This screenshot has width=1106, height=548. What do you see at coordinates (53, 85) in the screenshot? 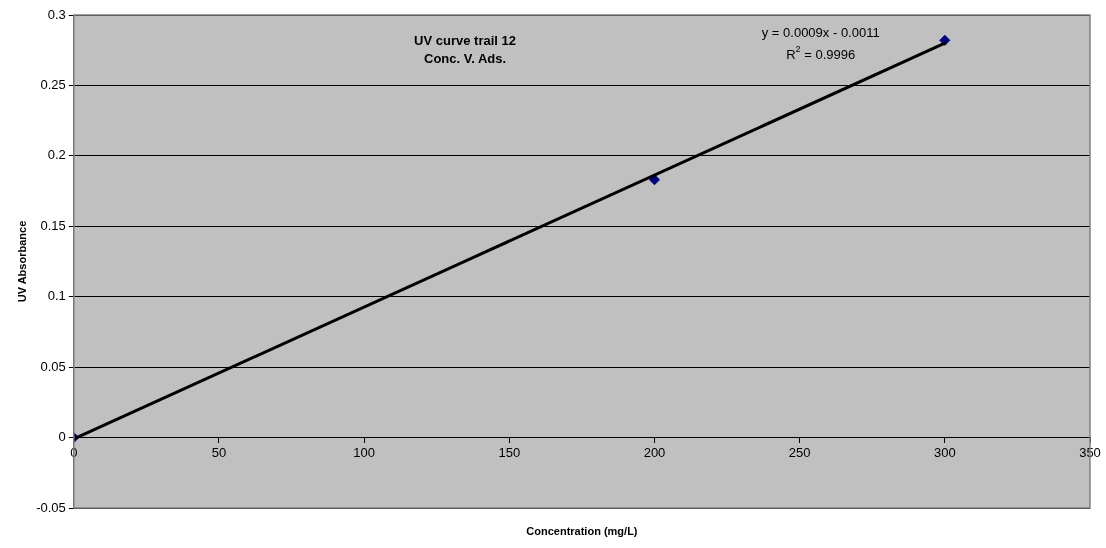
I see `y-tick-label: 0.25` at bounding box center [53, 85].